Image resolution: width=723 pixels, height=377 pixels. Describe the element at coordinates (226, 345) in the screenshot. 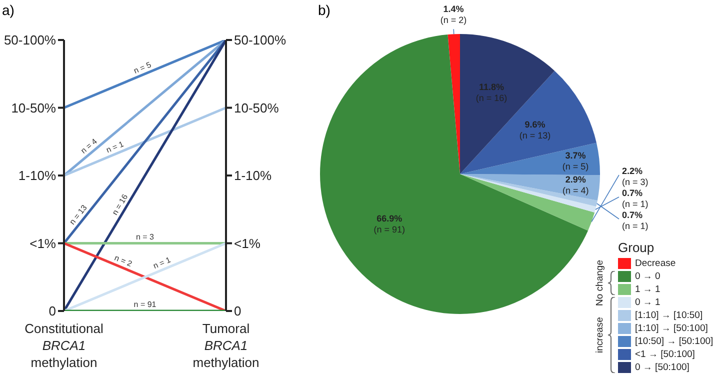

I see `x-tick-label: Tumoral BRCA1 methylation` at that location.